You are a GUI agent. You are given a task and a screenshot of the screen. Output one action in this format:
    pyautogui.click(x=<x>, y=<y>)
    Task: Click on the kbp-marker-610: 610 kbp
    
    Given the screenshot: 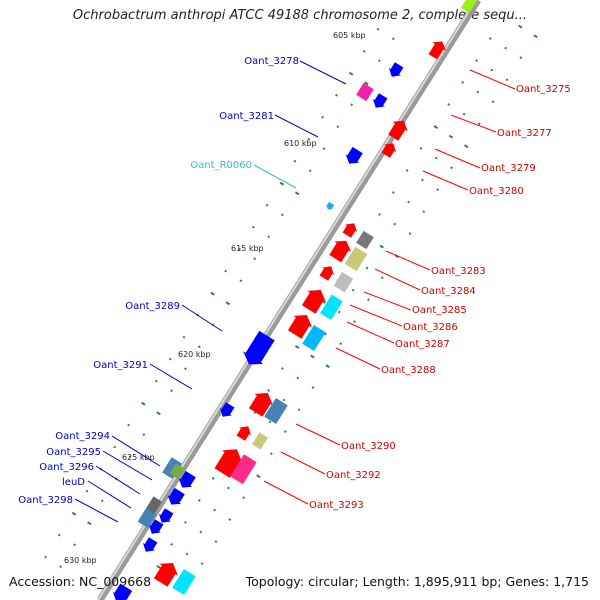 What is the action you would take?
    pyautogui.click(x=300, y=143)
    